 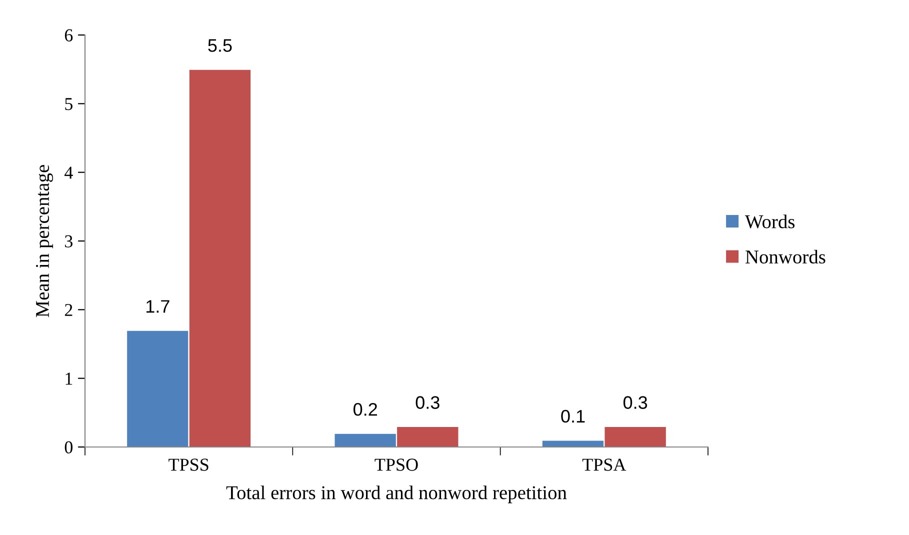 I want to click on y-tick-label: 2, so click(x=68, y=310).